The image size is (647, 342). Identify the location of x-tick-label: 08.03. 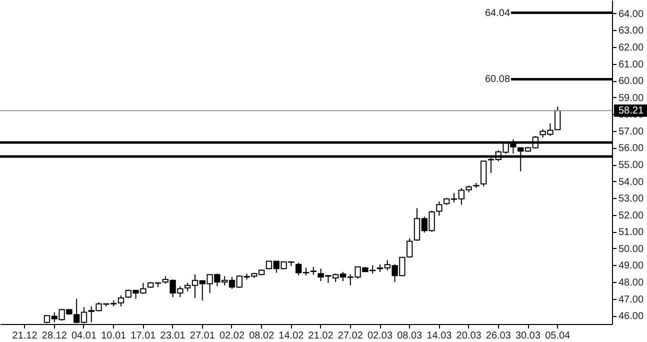
(410, 336).